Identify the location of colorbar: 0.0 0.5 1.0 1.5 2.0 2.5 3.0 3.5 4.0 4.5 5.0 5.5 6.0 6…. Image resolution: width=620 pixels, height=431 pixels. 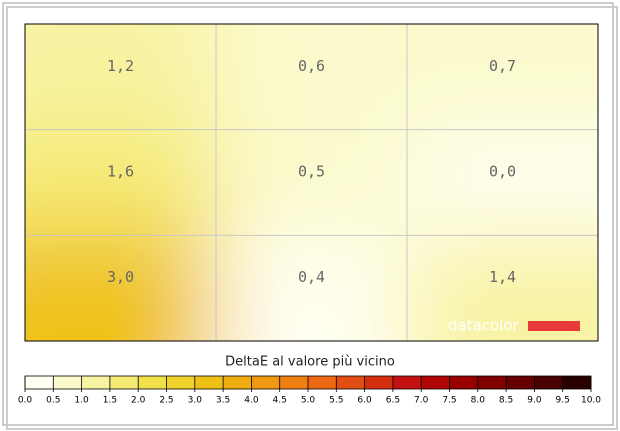
(309, 390).